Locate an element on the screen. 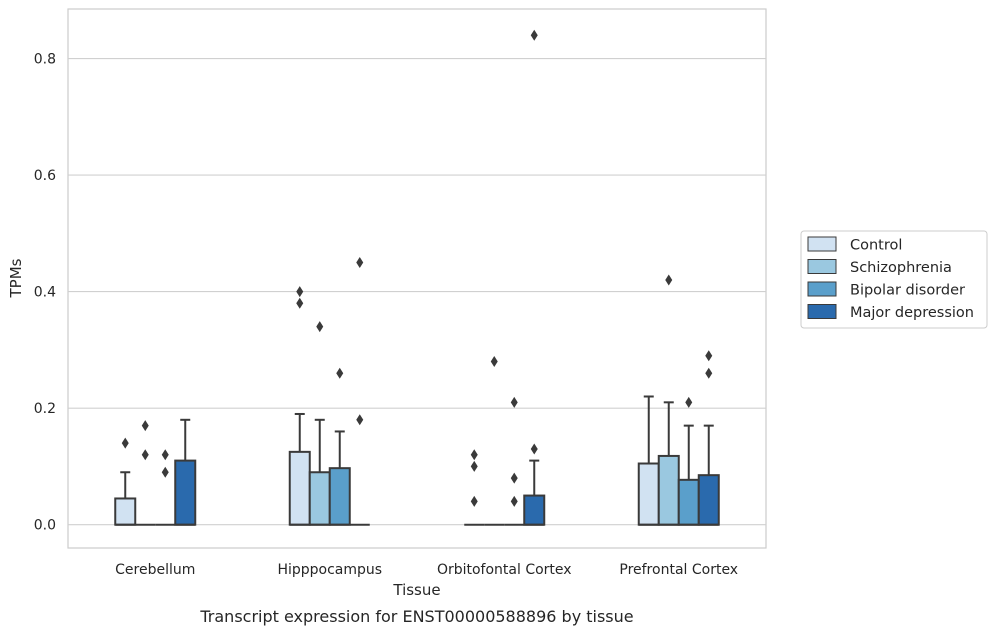 The height and width of the screenshot is (634, 997). legend-entry: Major depression is located at coordinates (912, 313).